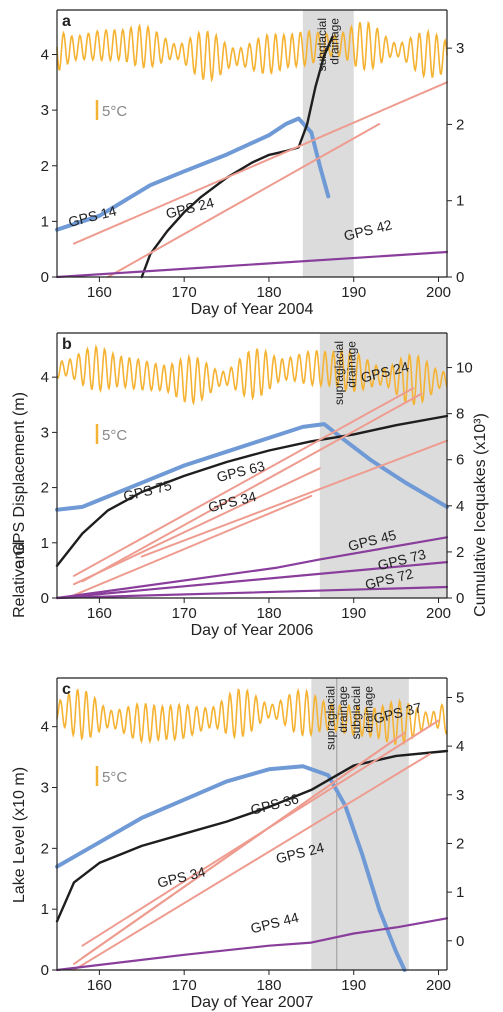 The width and height of the screenshot is (503, 1012). Describe the element at coordinates (460, 414) in the screenshot. I see `y-right-tick-label: 8` at that location.